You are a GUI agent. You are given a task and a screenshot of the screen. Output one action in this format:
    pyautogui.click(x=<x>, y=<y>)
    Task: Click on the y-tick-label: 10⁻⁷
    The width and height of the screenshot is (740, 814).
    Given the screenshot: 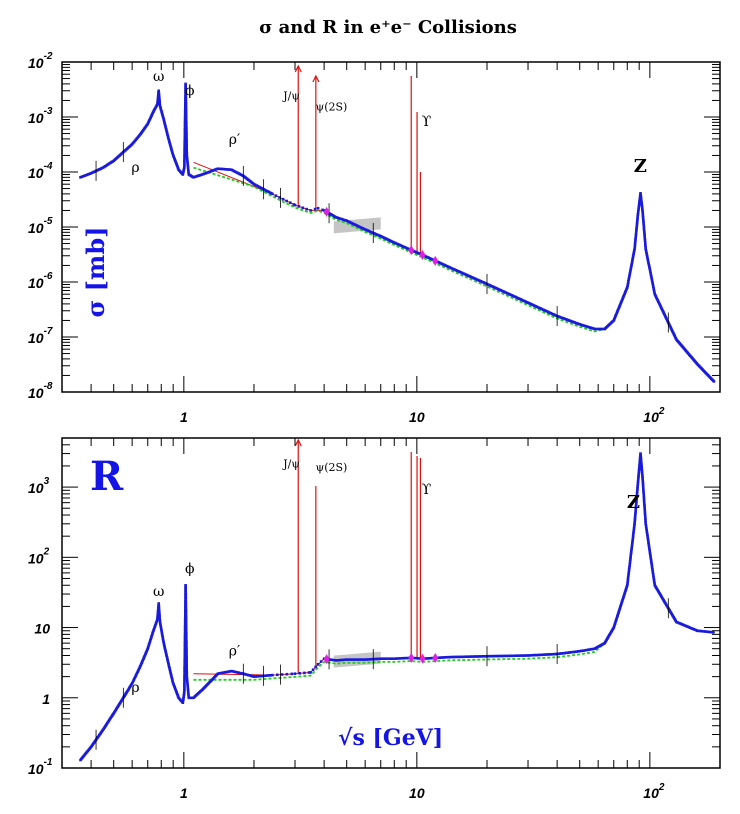 What is the action you would take?
    pyautogui.click(x=40, y=336)
    